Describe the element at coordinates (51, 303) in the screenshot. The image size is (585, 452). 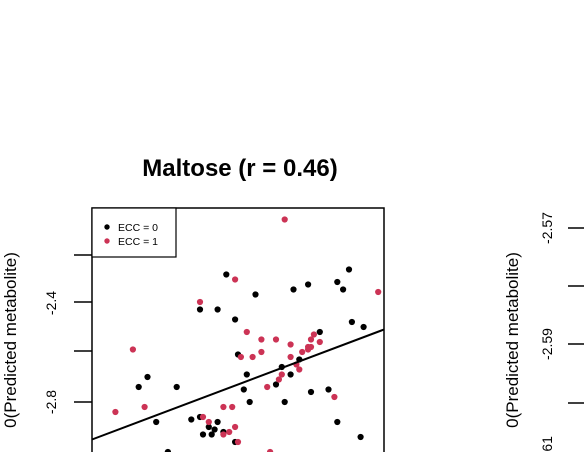
I see `y-tick-label: -2.4` at that location.